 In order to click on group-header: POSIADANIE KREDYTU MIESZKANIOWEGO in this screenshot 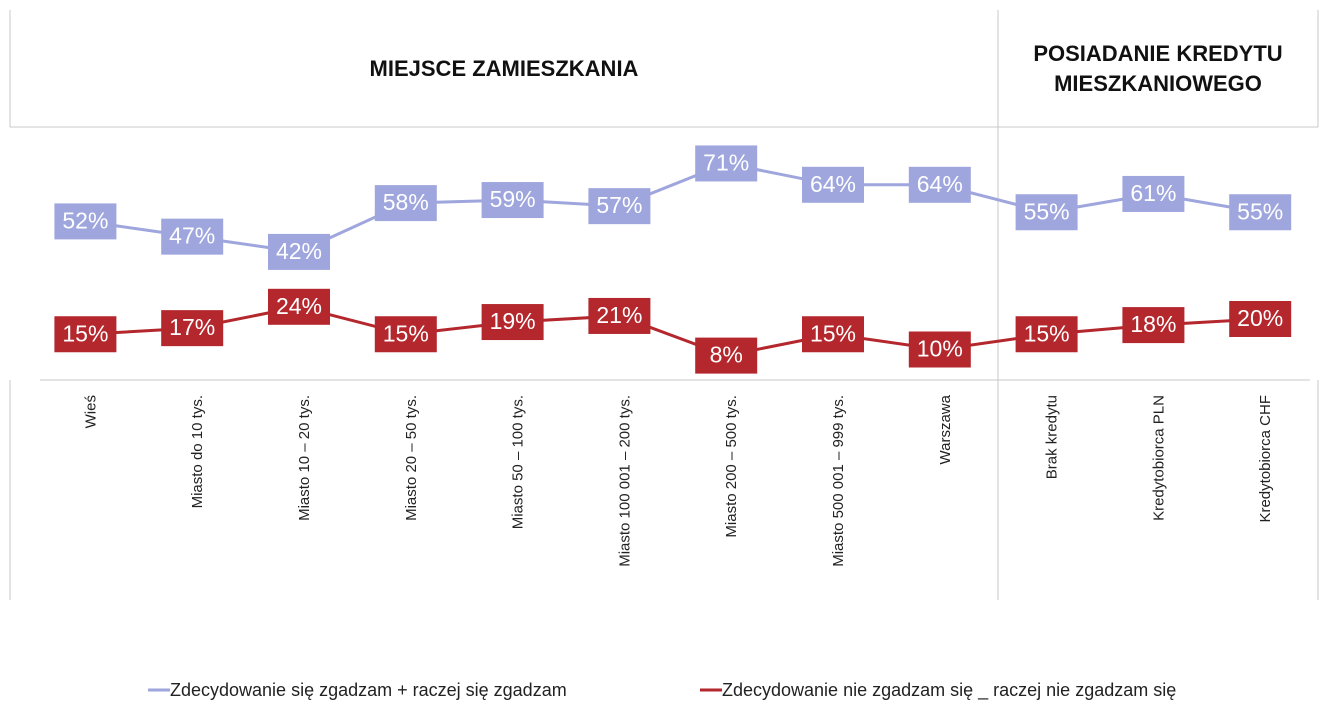, I will do `click(1158, 68)`.